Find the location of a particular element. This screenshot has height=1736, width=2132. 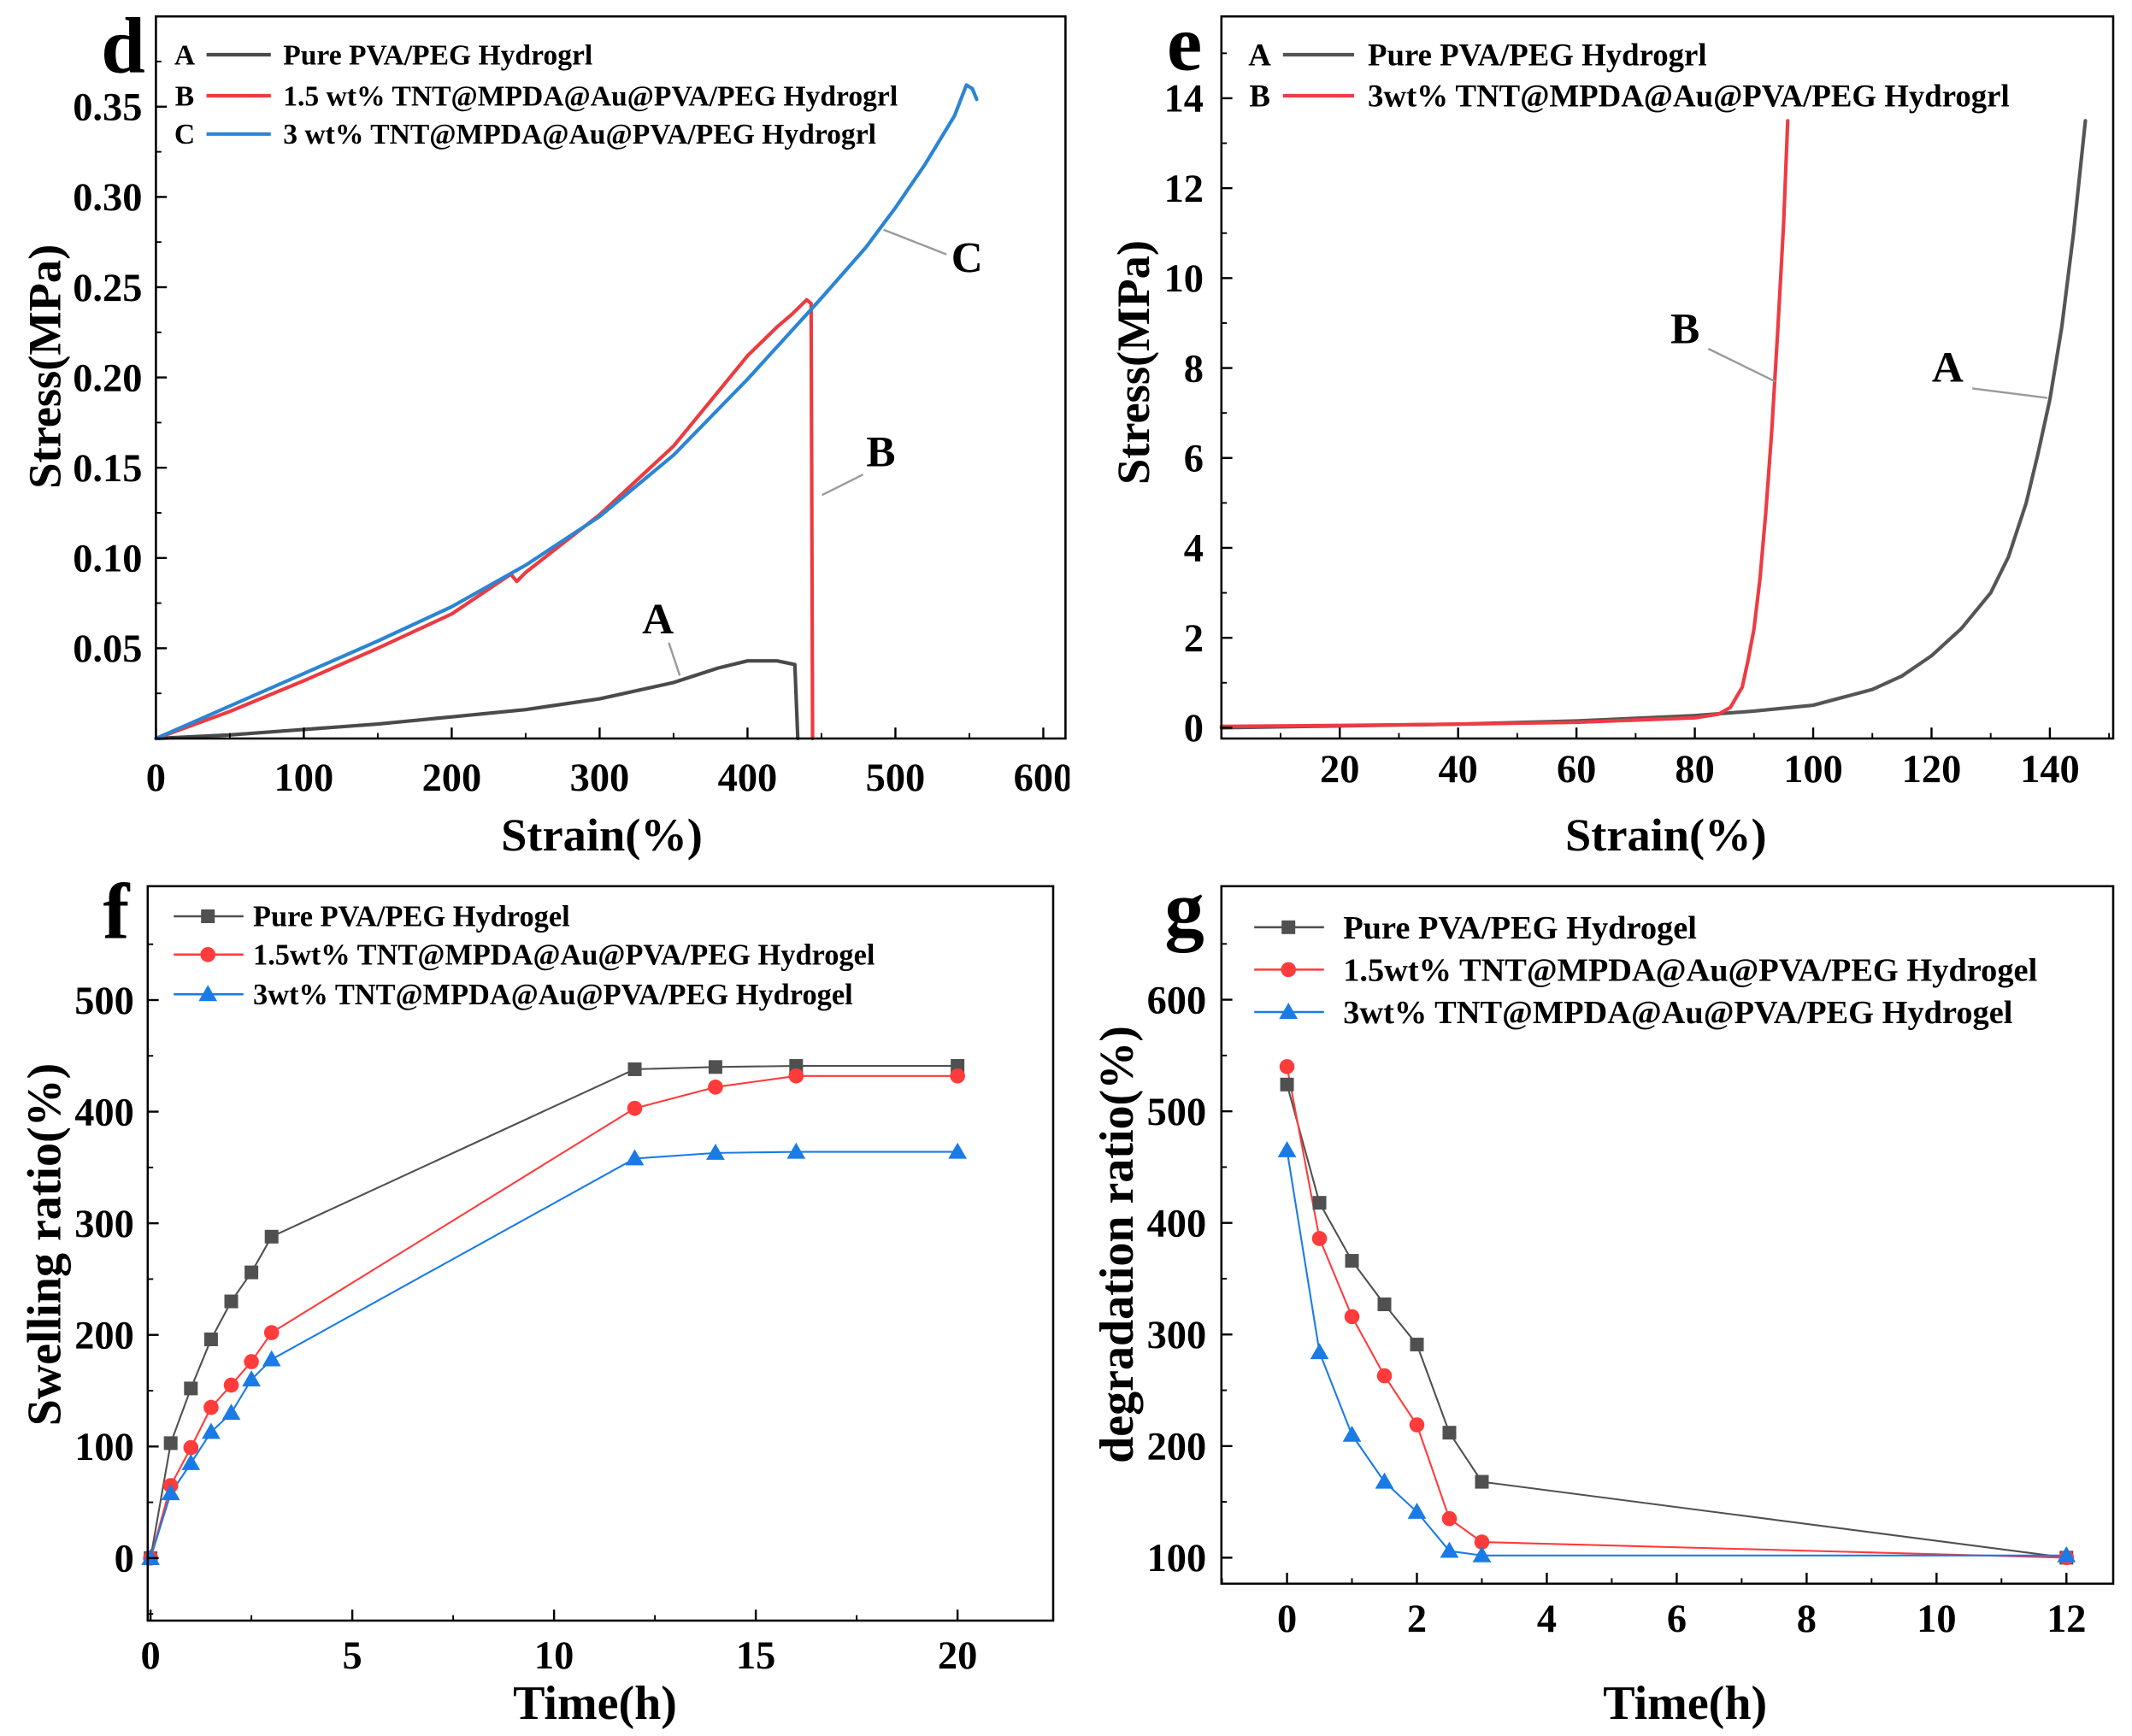

legend-label: Pure PVA/PEG Hydrogel is located at coordinates (411, 917).